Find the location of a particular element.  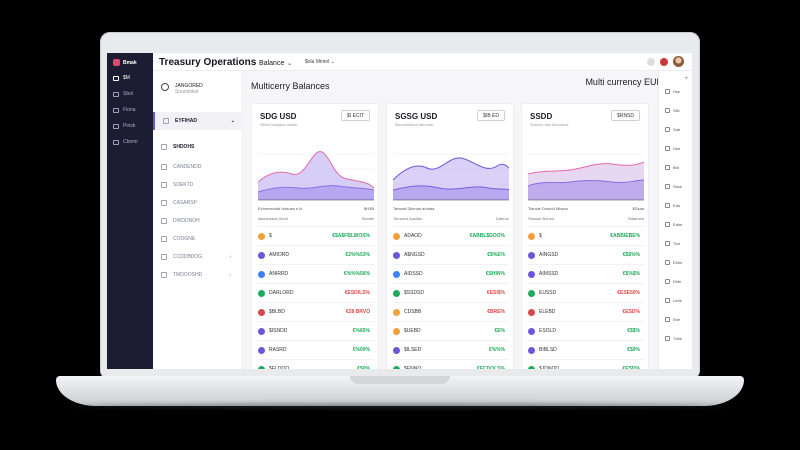

table-row: $ISNDD €%65% is located at coordinates (316, 330).